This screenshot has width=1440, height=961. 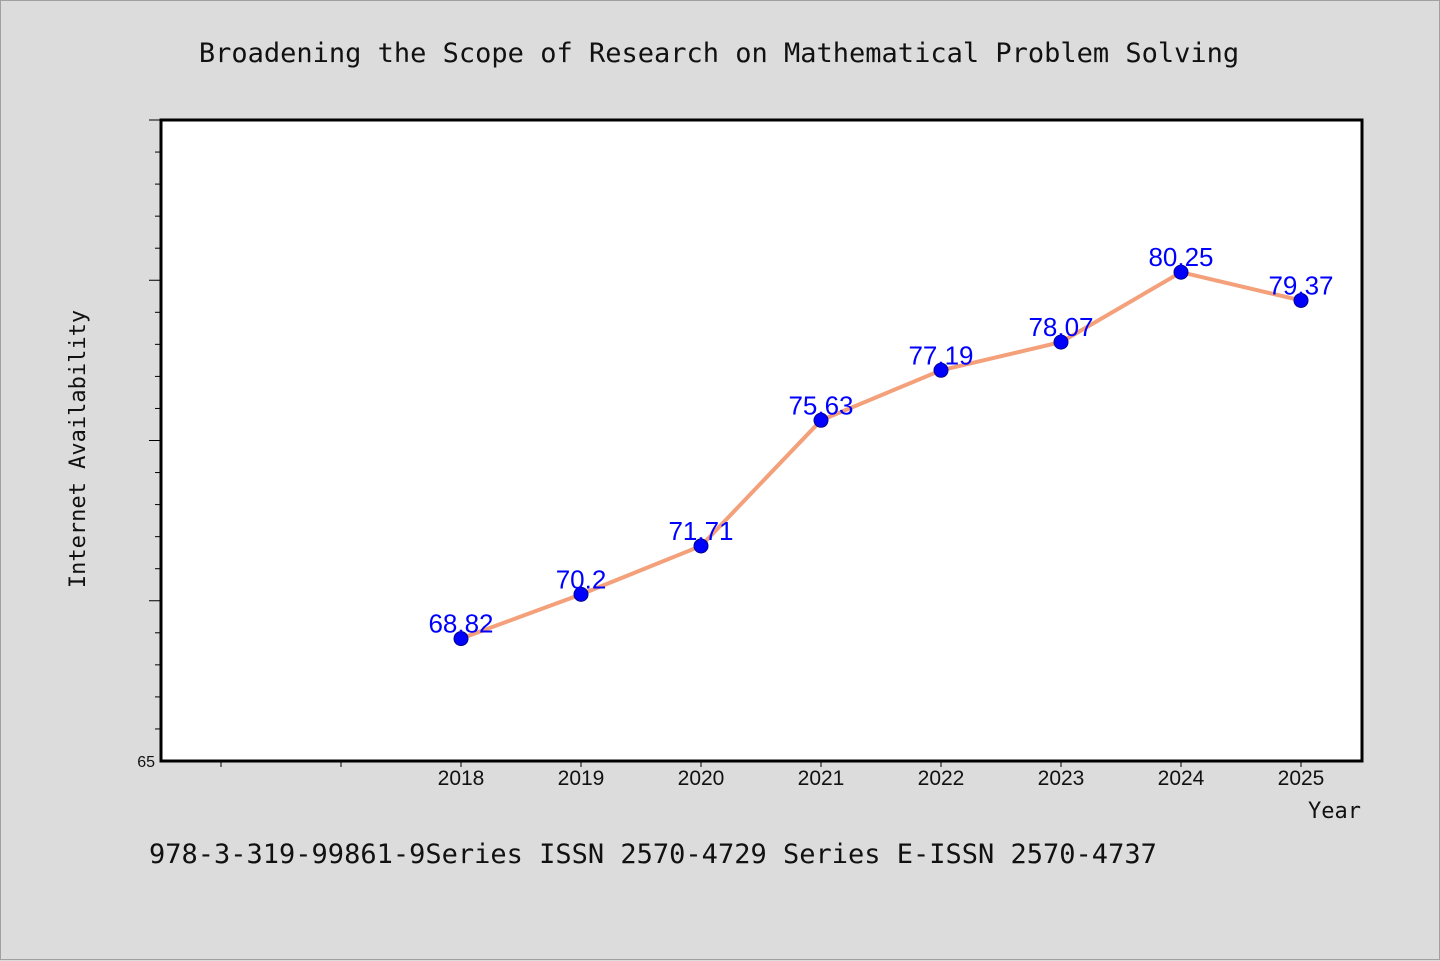 What do you see at coordinates (940, 355) in the screenshot?
I see `data-label: 77.19` at bounding box center [940, 355].